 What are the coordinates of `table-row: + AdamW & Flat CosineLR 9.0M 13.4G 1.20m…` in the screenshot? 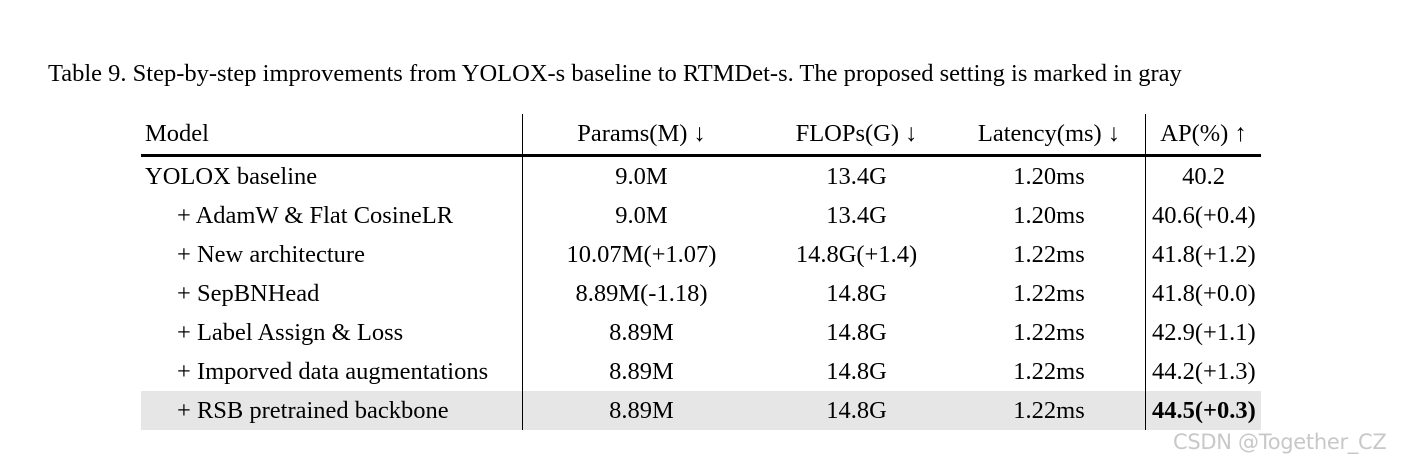 It's located at (701, 215).